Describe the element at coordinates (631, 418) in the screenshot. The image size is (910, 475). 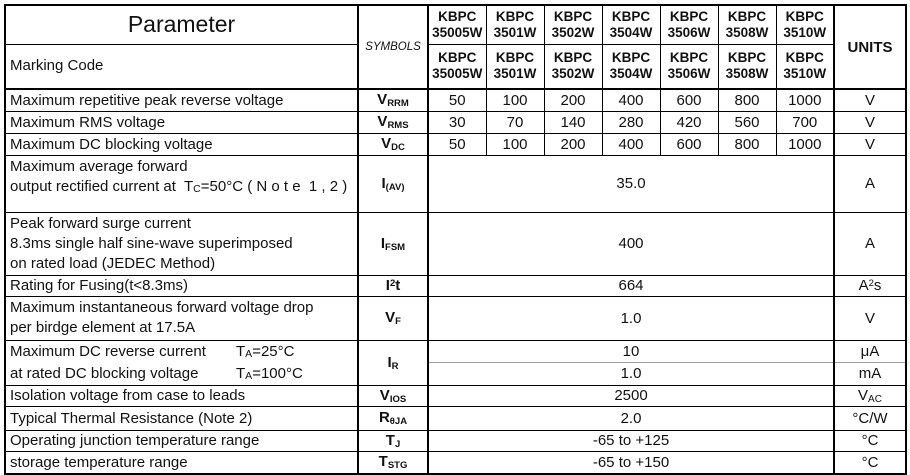
I see `value-cell: 2.0` at that location.